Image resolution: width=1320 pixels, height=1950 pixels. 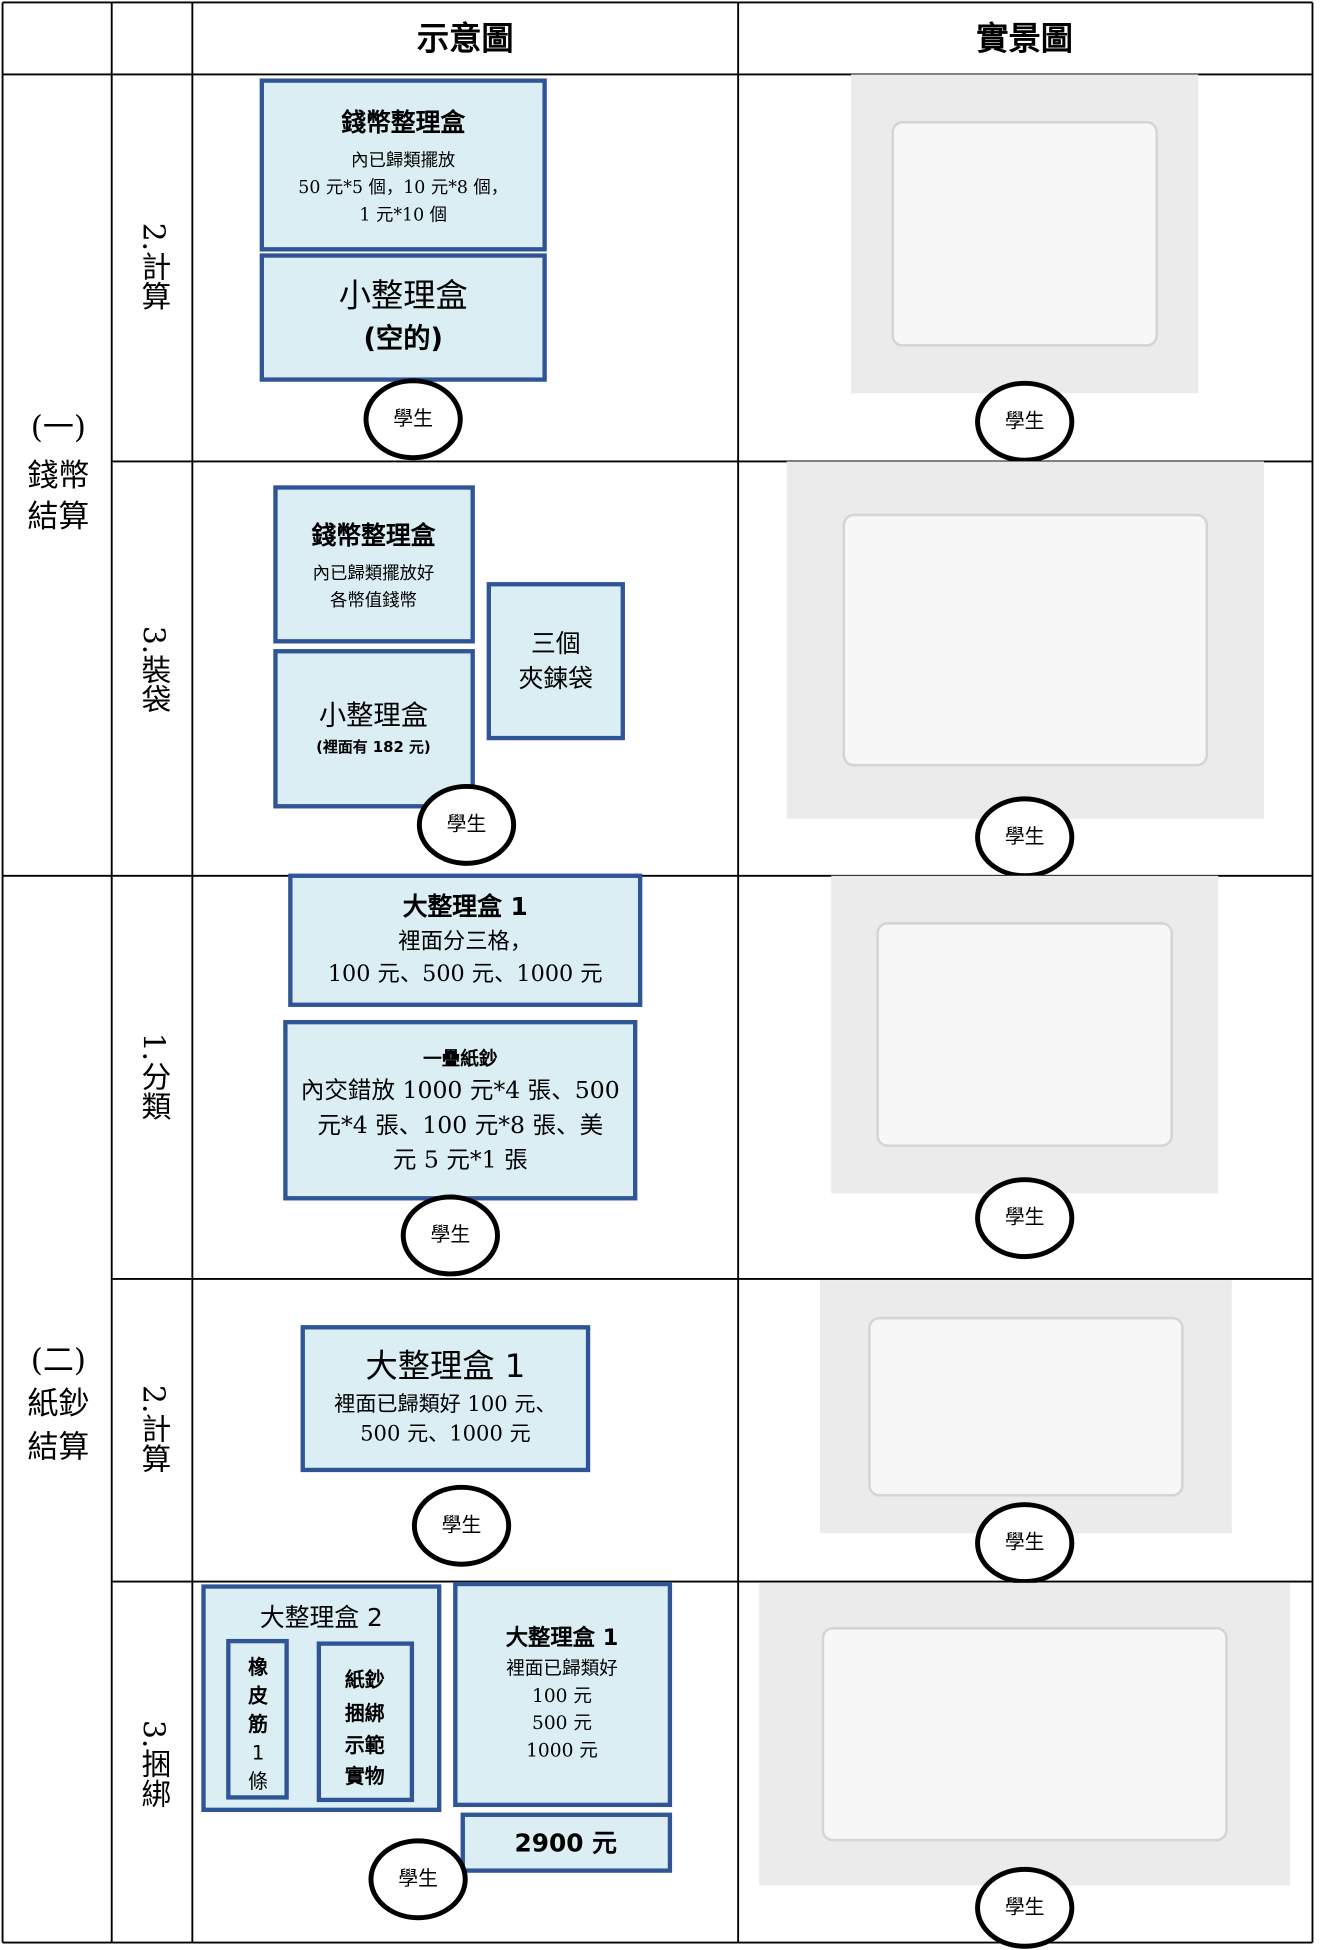 What do you see at coordinates (556, 643) in the screenshot?
I see `box-title: 三個` at bounding box center [556, 643].